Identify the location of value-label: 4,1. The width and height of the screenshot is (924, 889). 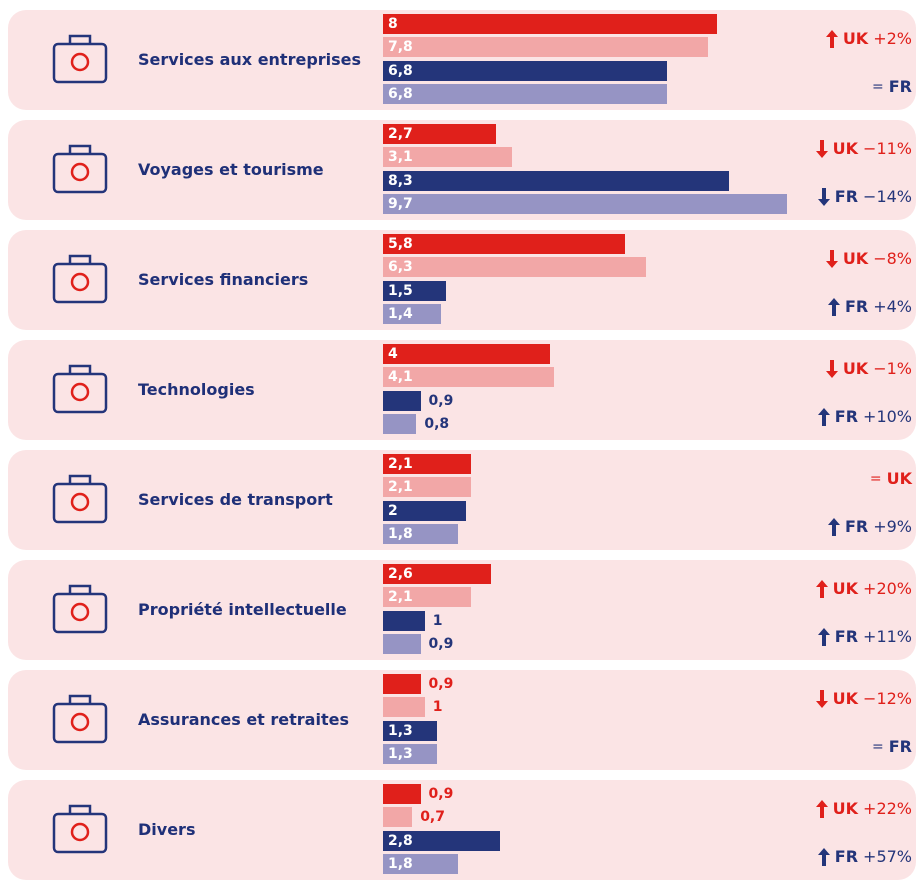
(400, 377).